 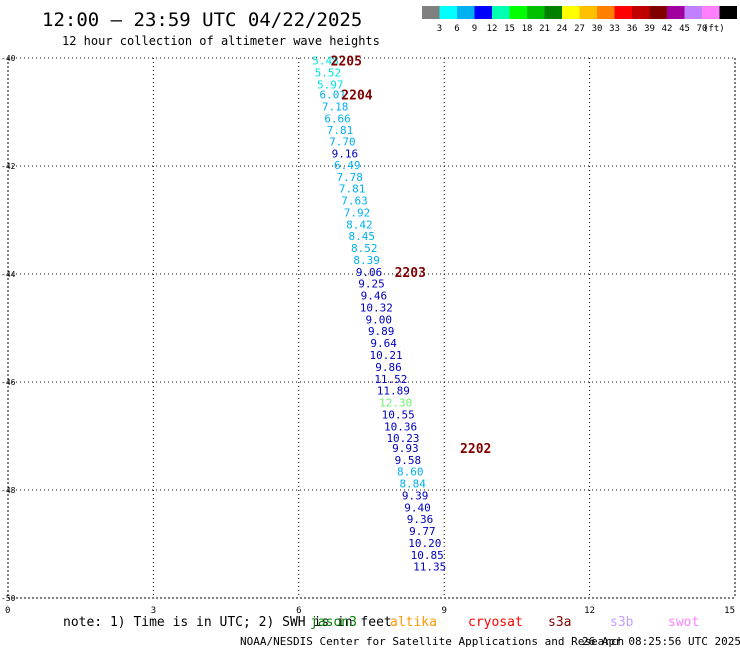 I want to click on wave-height-label: 11.35, so click(x=429, y=567).